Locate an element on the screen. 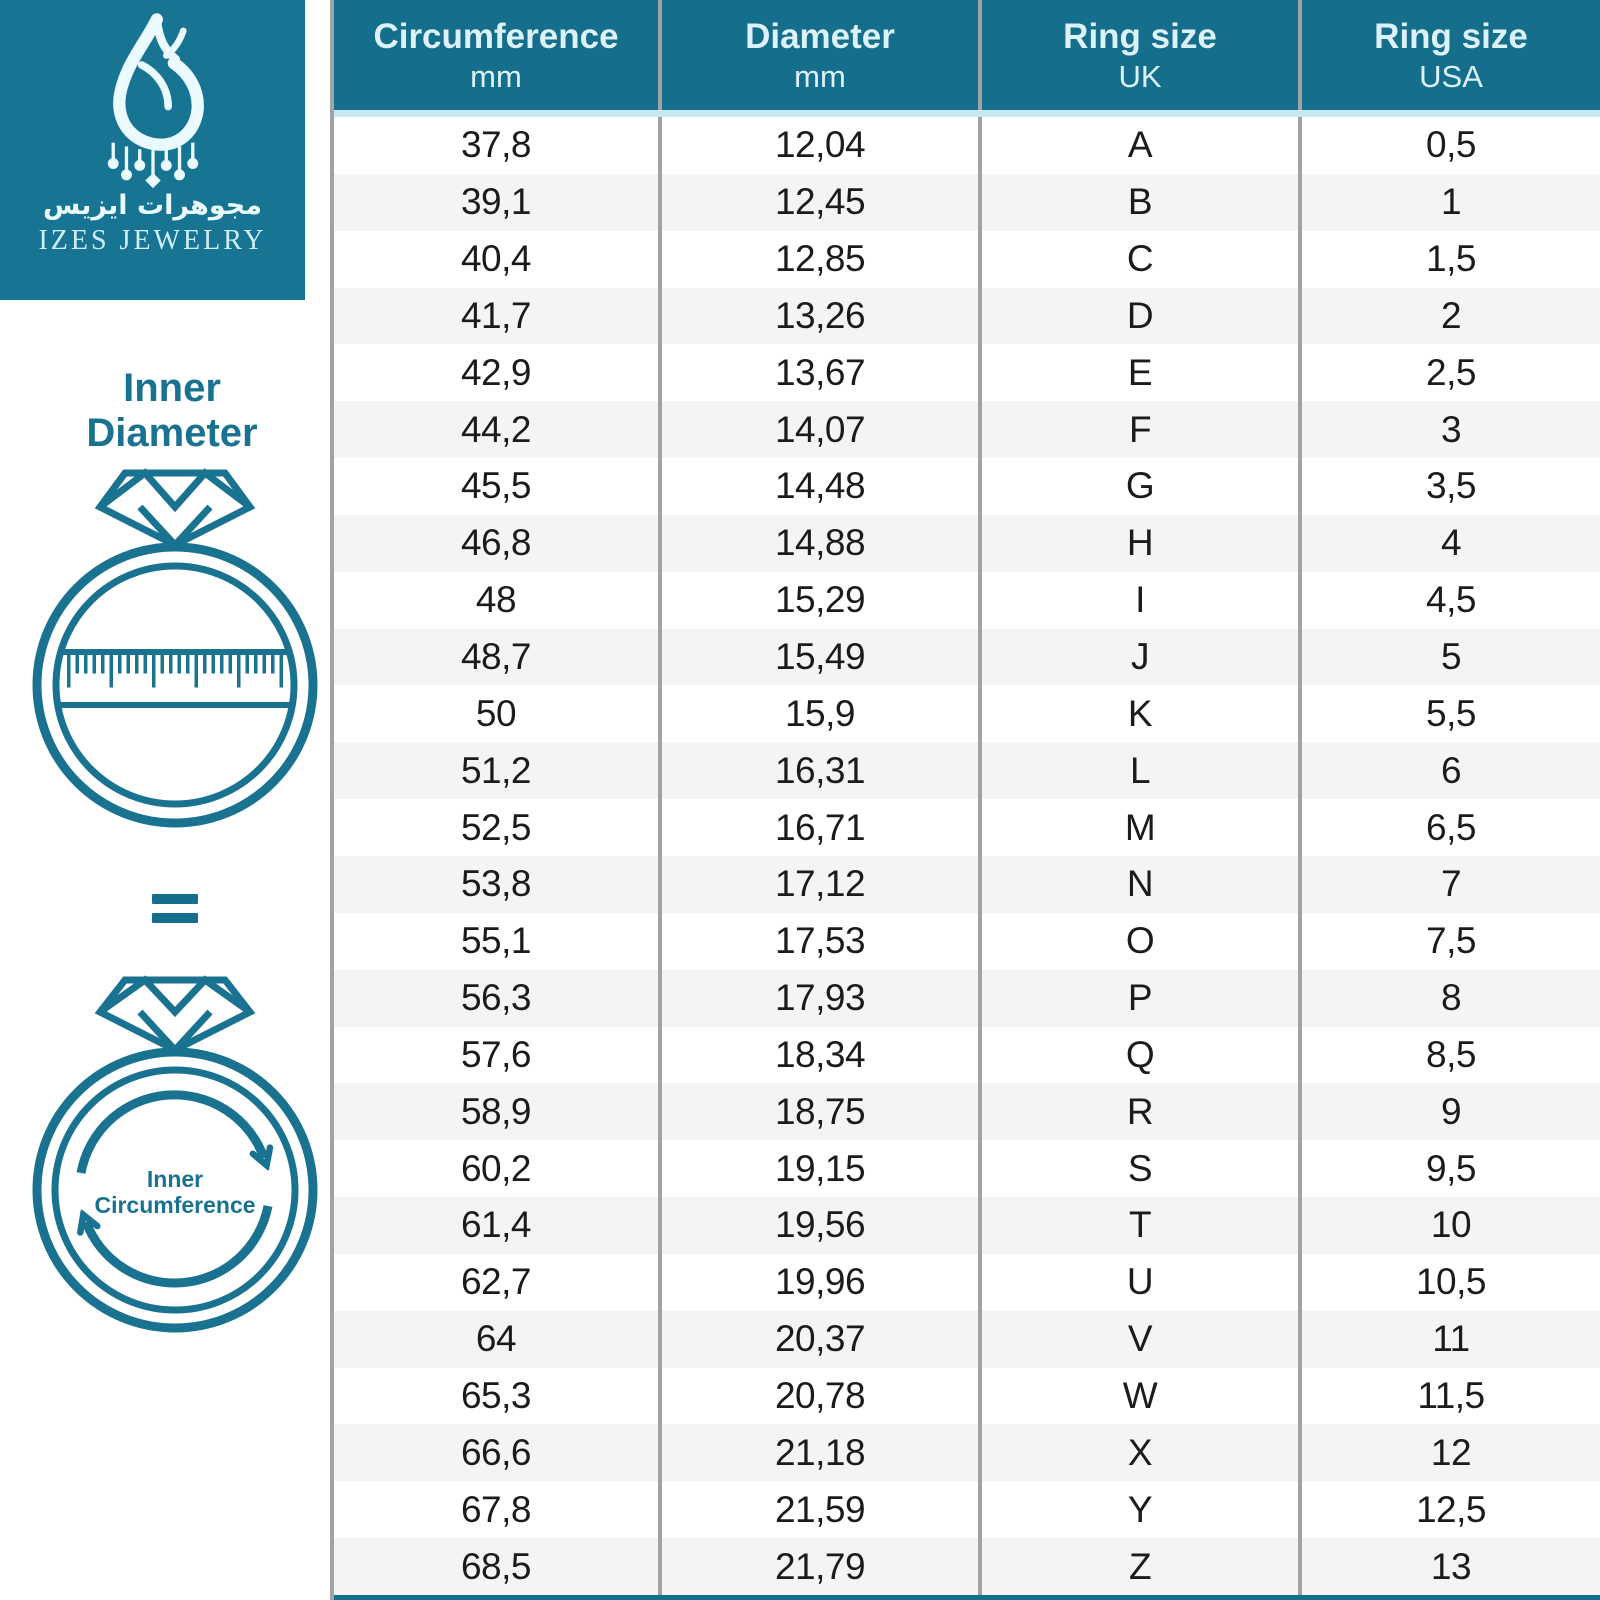 Image resolution: width=1600 pixels, height=1600 pixels. table-cell: 0,5 is located at coordinates (1449, 145).